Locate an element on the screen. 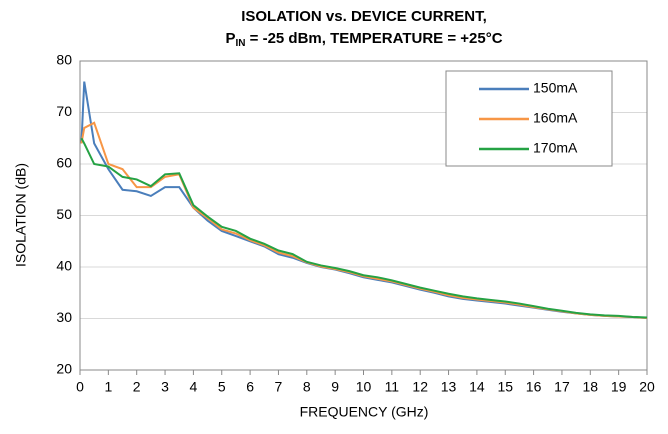 The width and height of the screenshot is (668, 434). x-tick-label: 11 is located at coordinates (392, 387).